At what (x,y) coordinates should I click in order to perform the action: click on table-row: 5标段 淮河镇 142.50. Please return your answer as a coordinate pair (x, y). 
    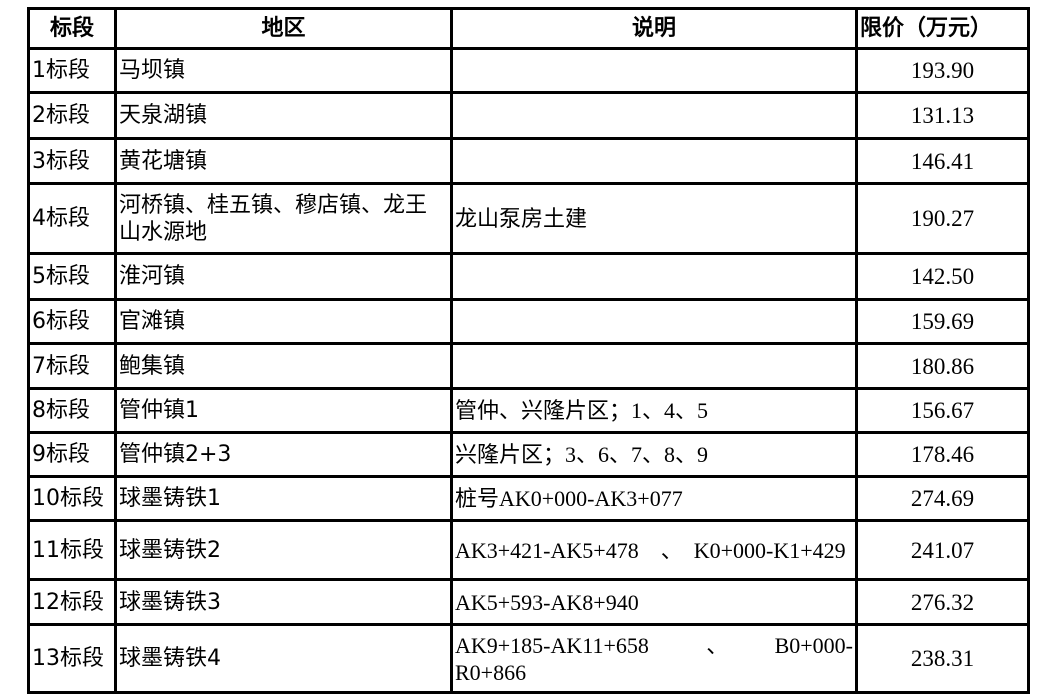
    Looking at the image, I should click on (528, 276).